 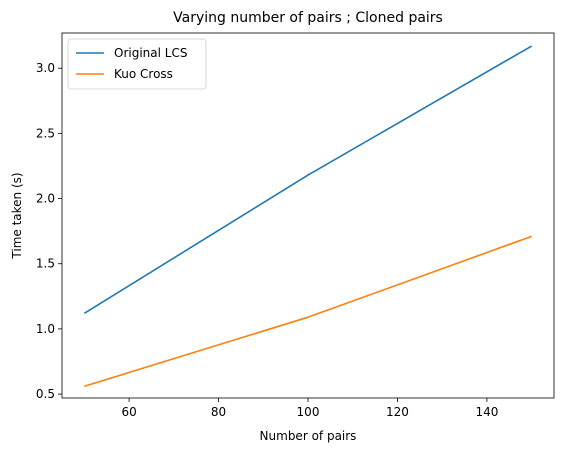 I want to click on x-tick-label: 80, so click(x=218, y=412).